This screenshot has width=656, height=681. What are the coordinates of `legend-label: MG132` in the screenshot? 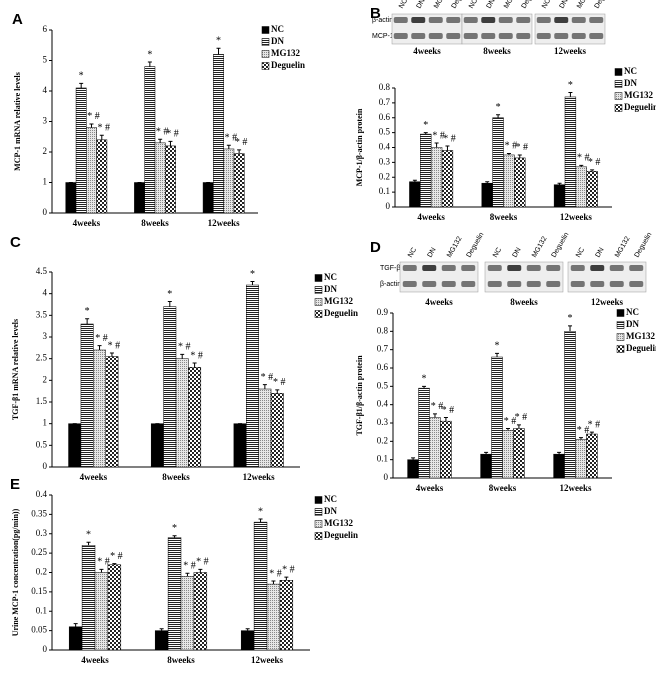 It's located at (638, 95).